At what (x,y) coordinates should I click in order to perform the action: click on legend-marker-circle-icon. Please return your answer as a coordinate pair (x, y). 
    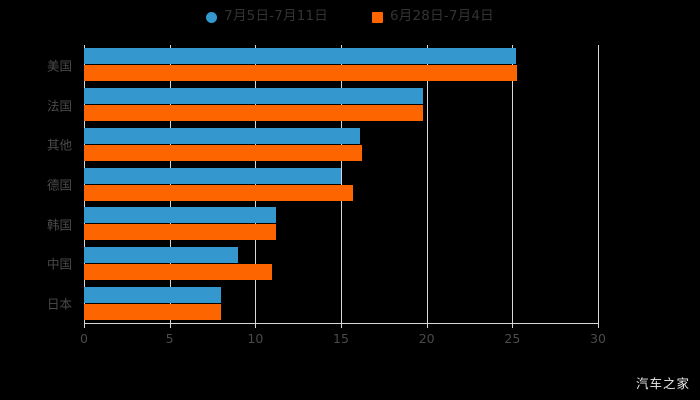
    Looking at the image, I should click on (212, 17).